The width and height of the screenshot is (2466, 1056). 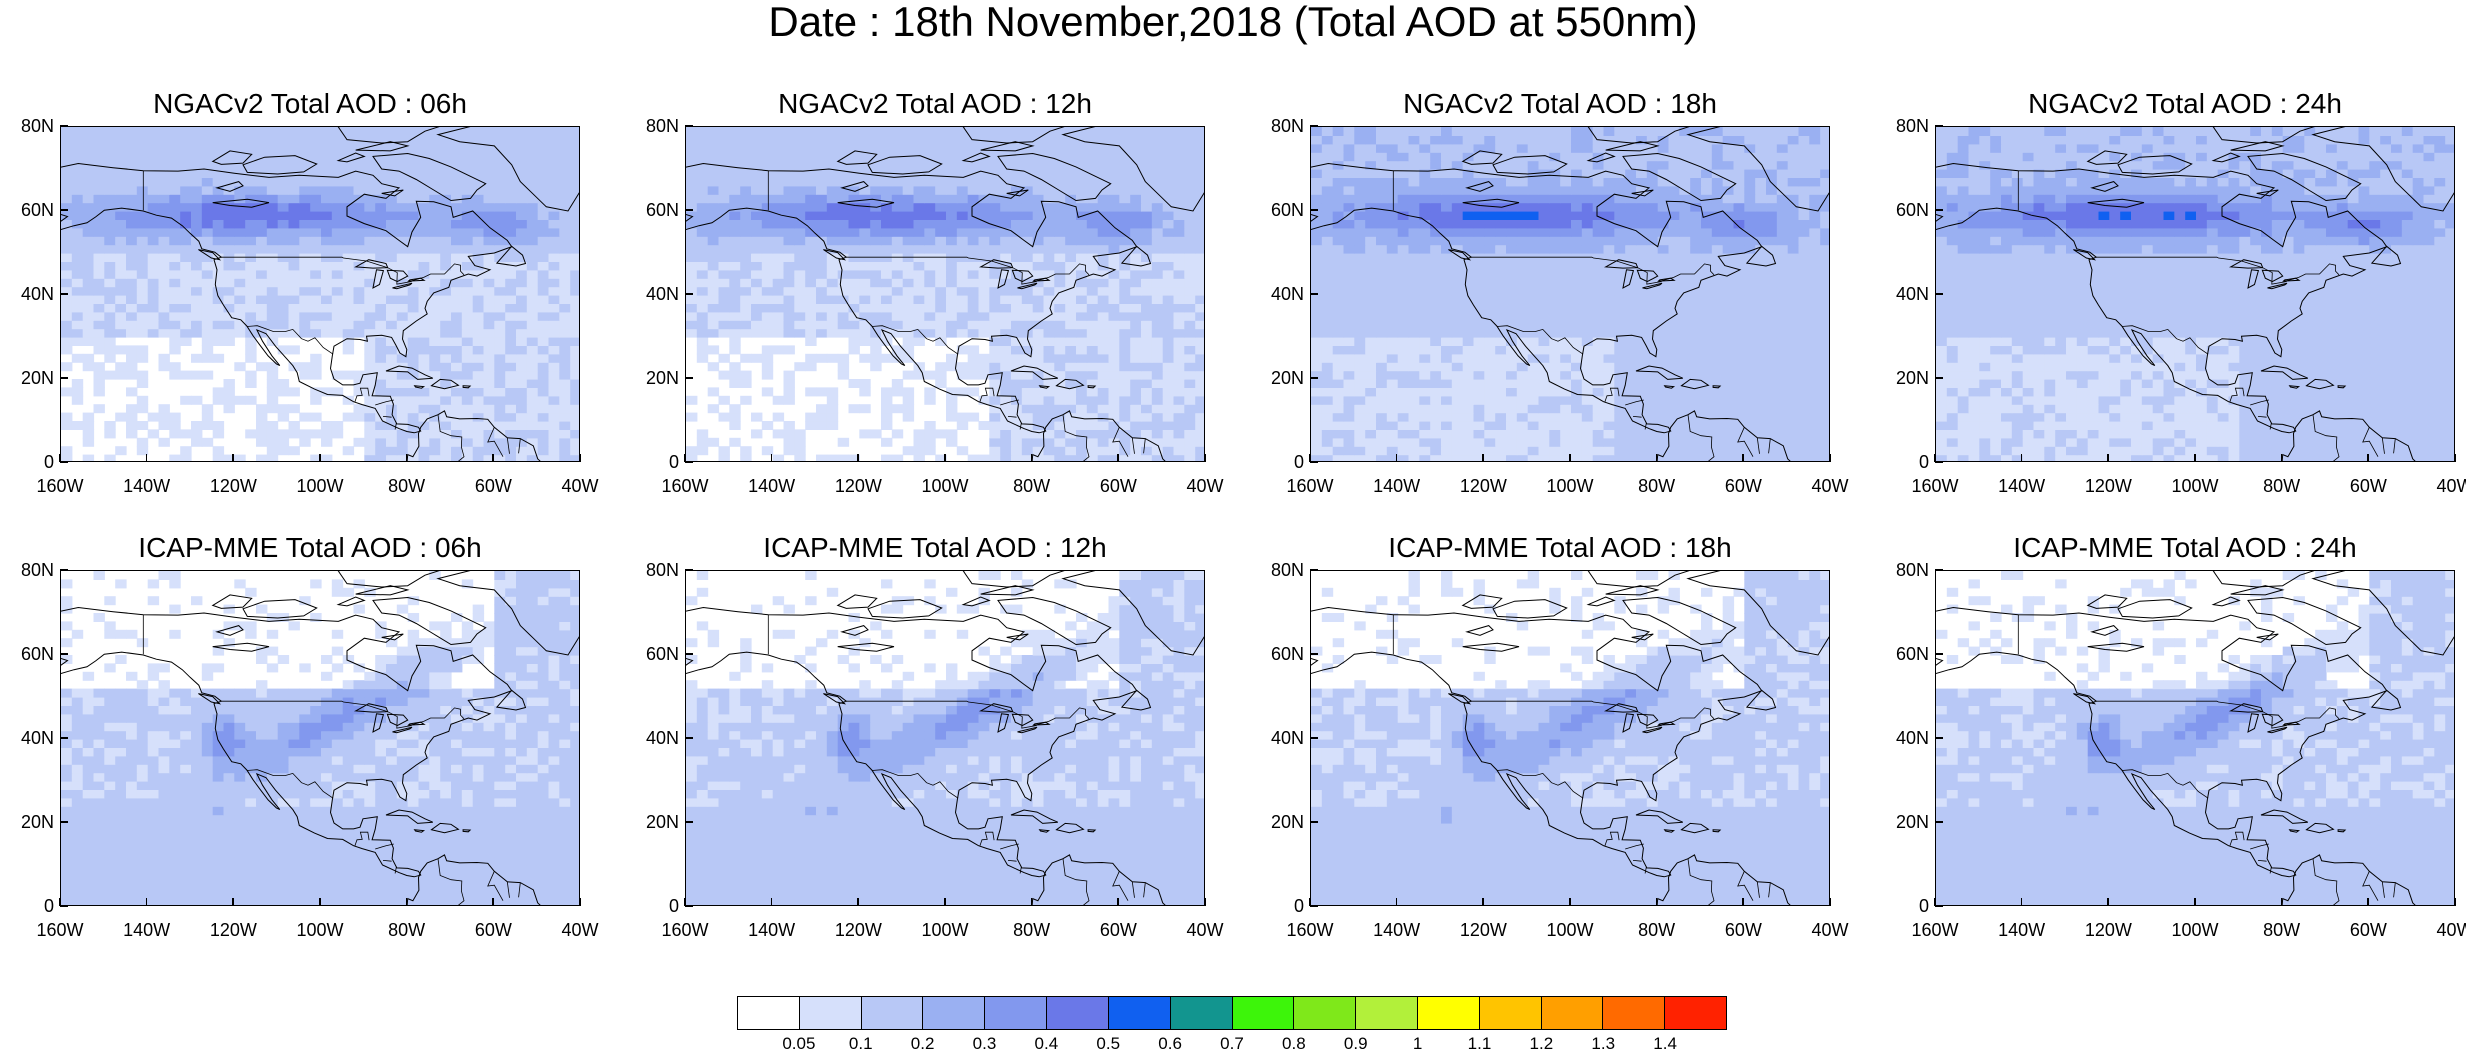 I want to click on coastline-south-america, so click(x=2348, y=435).